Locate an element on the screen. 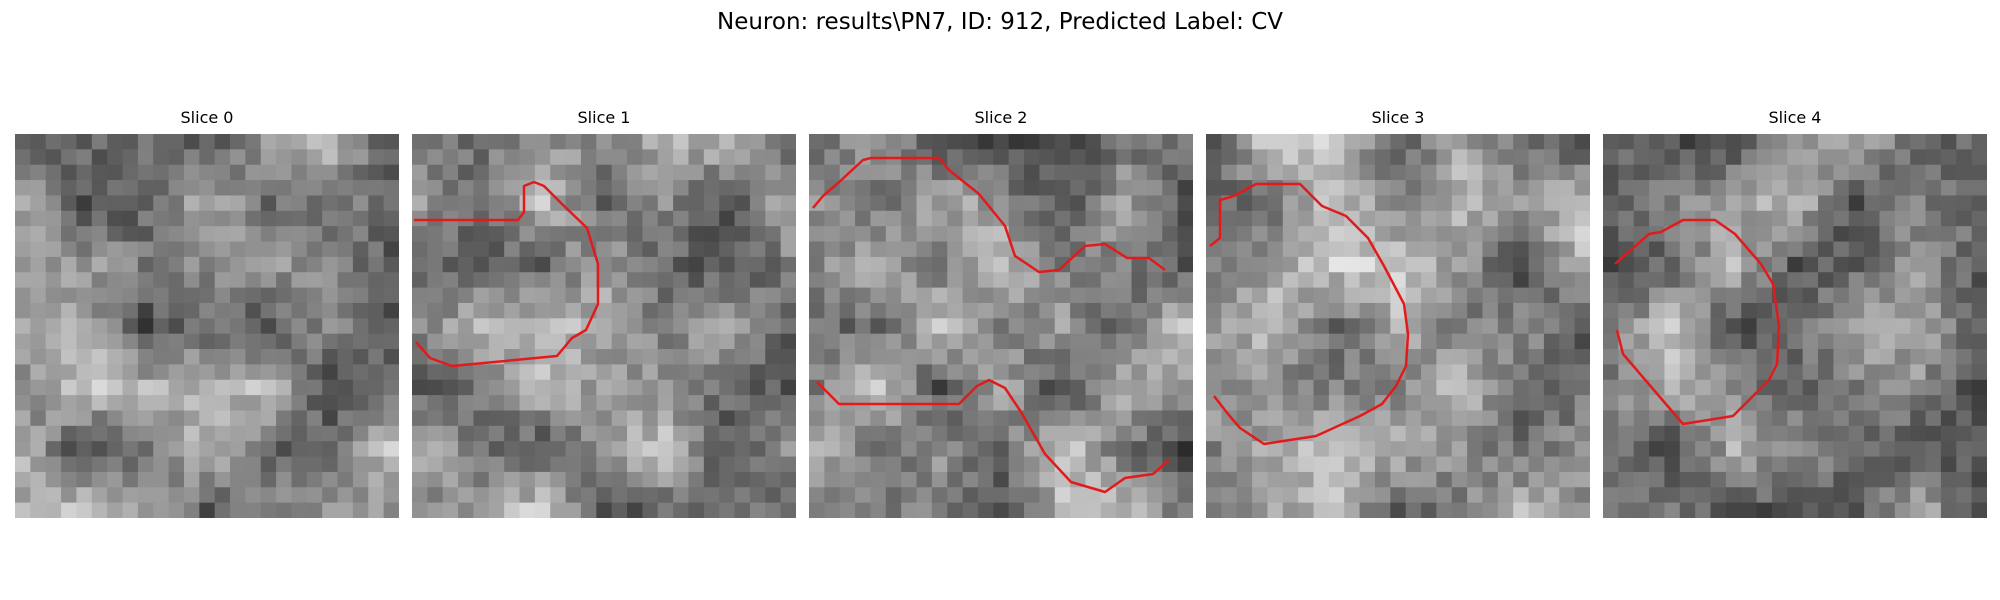 The height and width of the screenshot is (600, 2000). slice-title-3: Slice 3 is located at coordinates (1398, 117).